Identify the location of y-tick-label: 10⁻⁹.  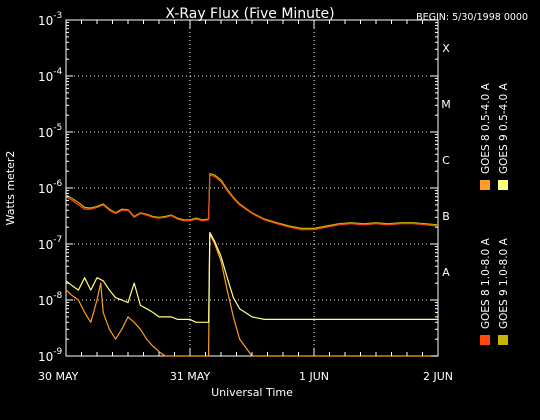
(50, 355).